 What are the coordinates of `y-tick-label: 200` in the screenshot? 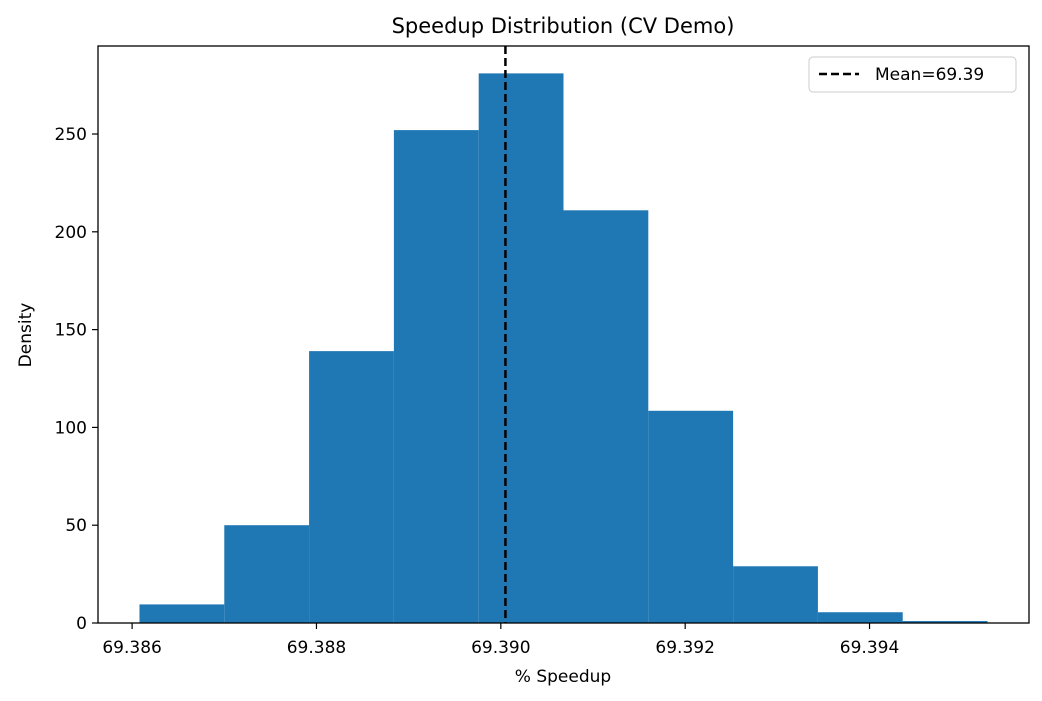 It's located at (71, 233).